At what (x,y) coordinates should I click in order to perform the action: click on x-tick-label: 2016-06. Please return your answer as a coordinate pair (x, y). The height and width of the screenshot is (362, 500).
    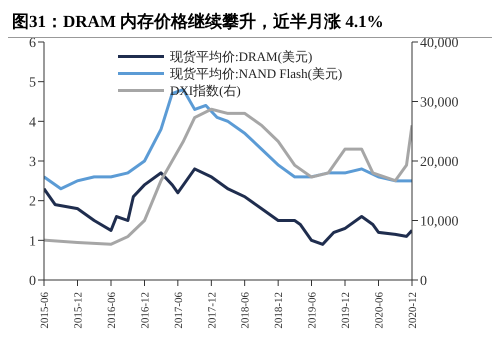
    Looking at the image, I should click on (112, 310).